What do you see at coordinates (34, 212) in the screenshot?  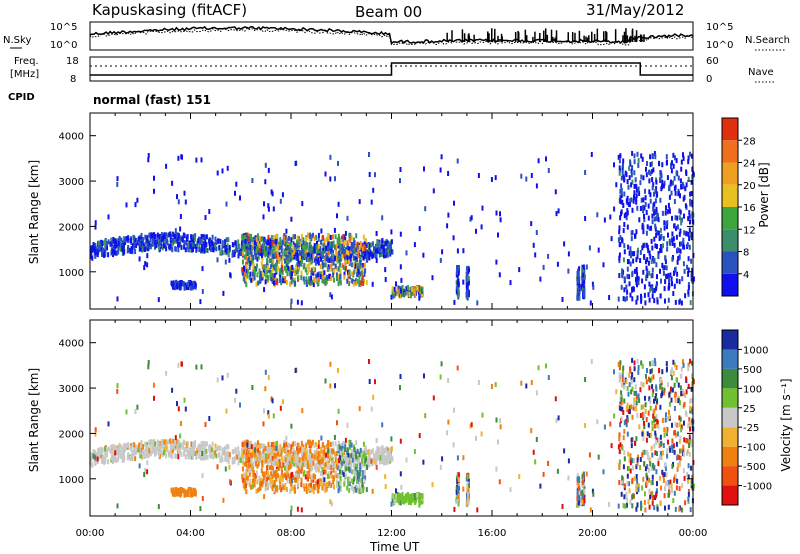 I see `power-y-axis-label: Slant Range [km]` at bounding box center [34, 212].